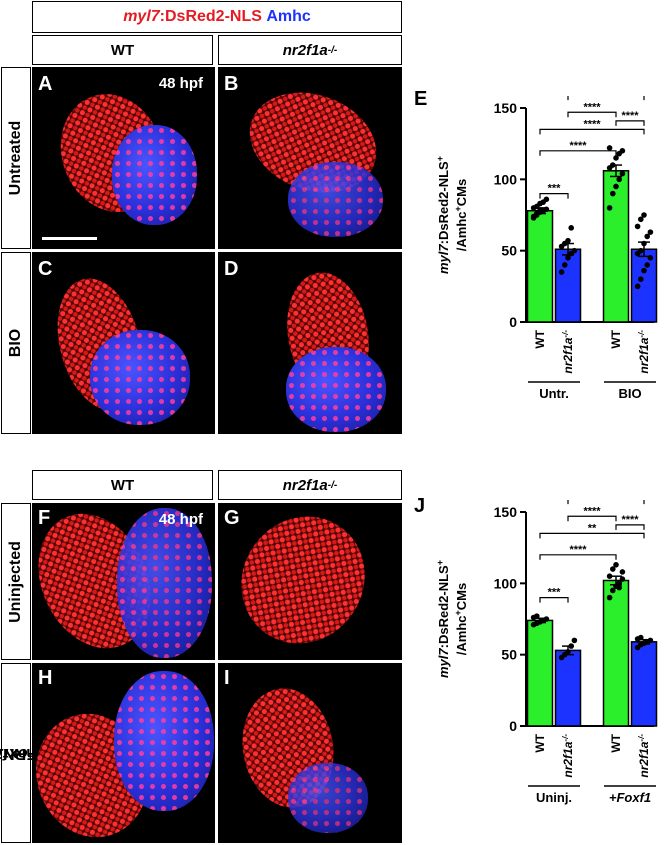 The height and width of the screenshot is (845, 671). What do you see at coordinates (310, 343) in the screenshot?
I see `micrograph-D: D` at bounding box center [310, 343].